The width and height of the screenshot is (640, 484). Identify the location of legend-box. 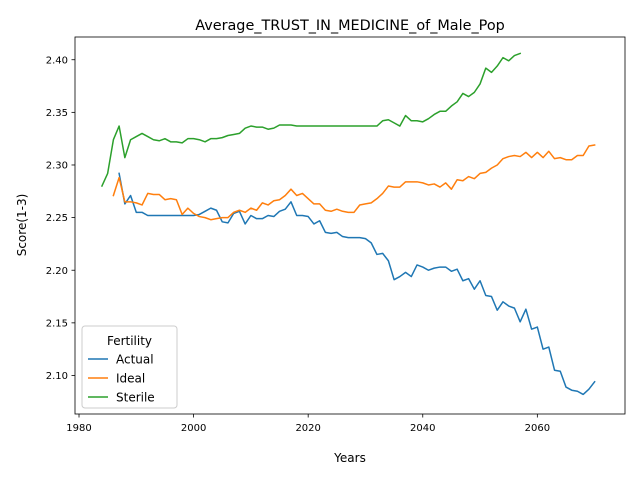
(129, 367).